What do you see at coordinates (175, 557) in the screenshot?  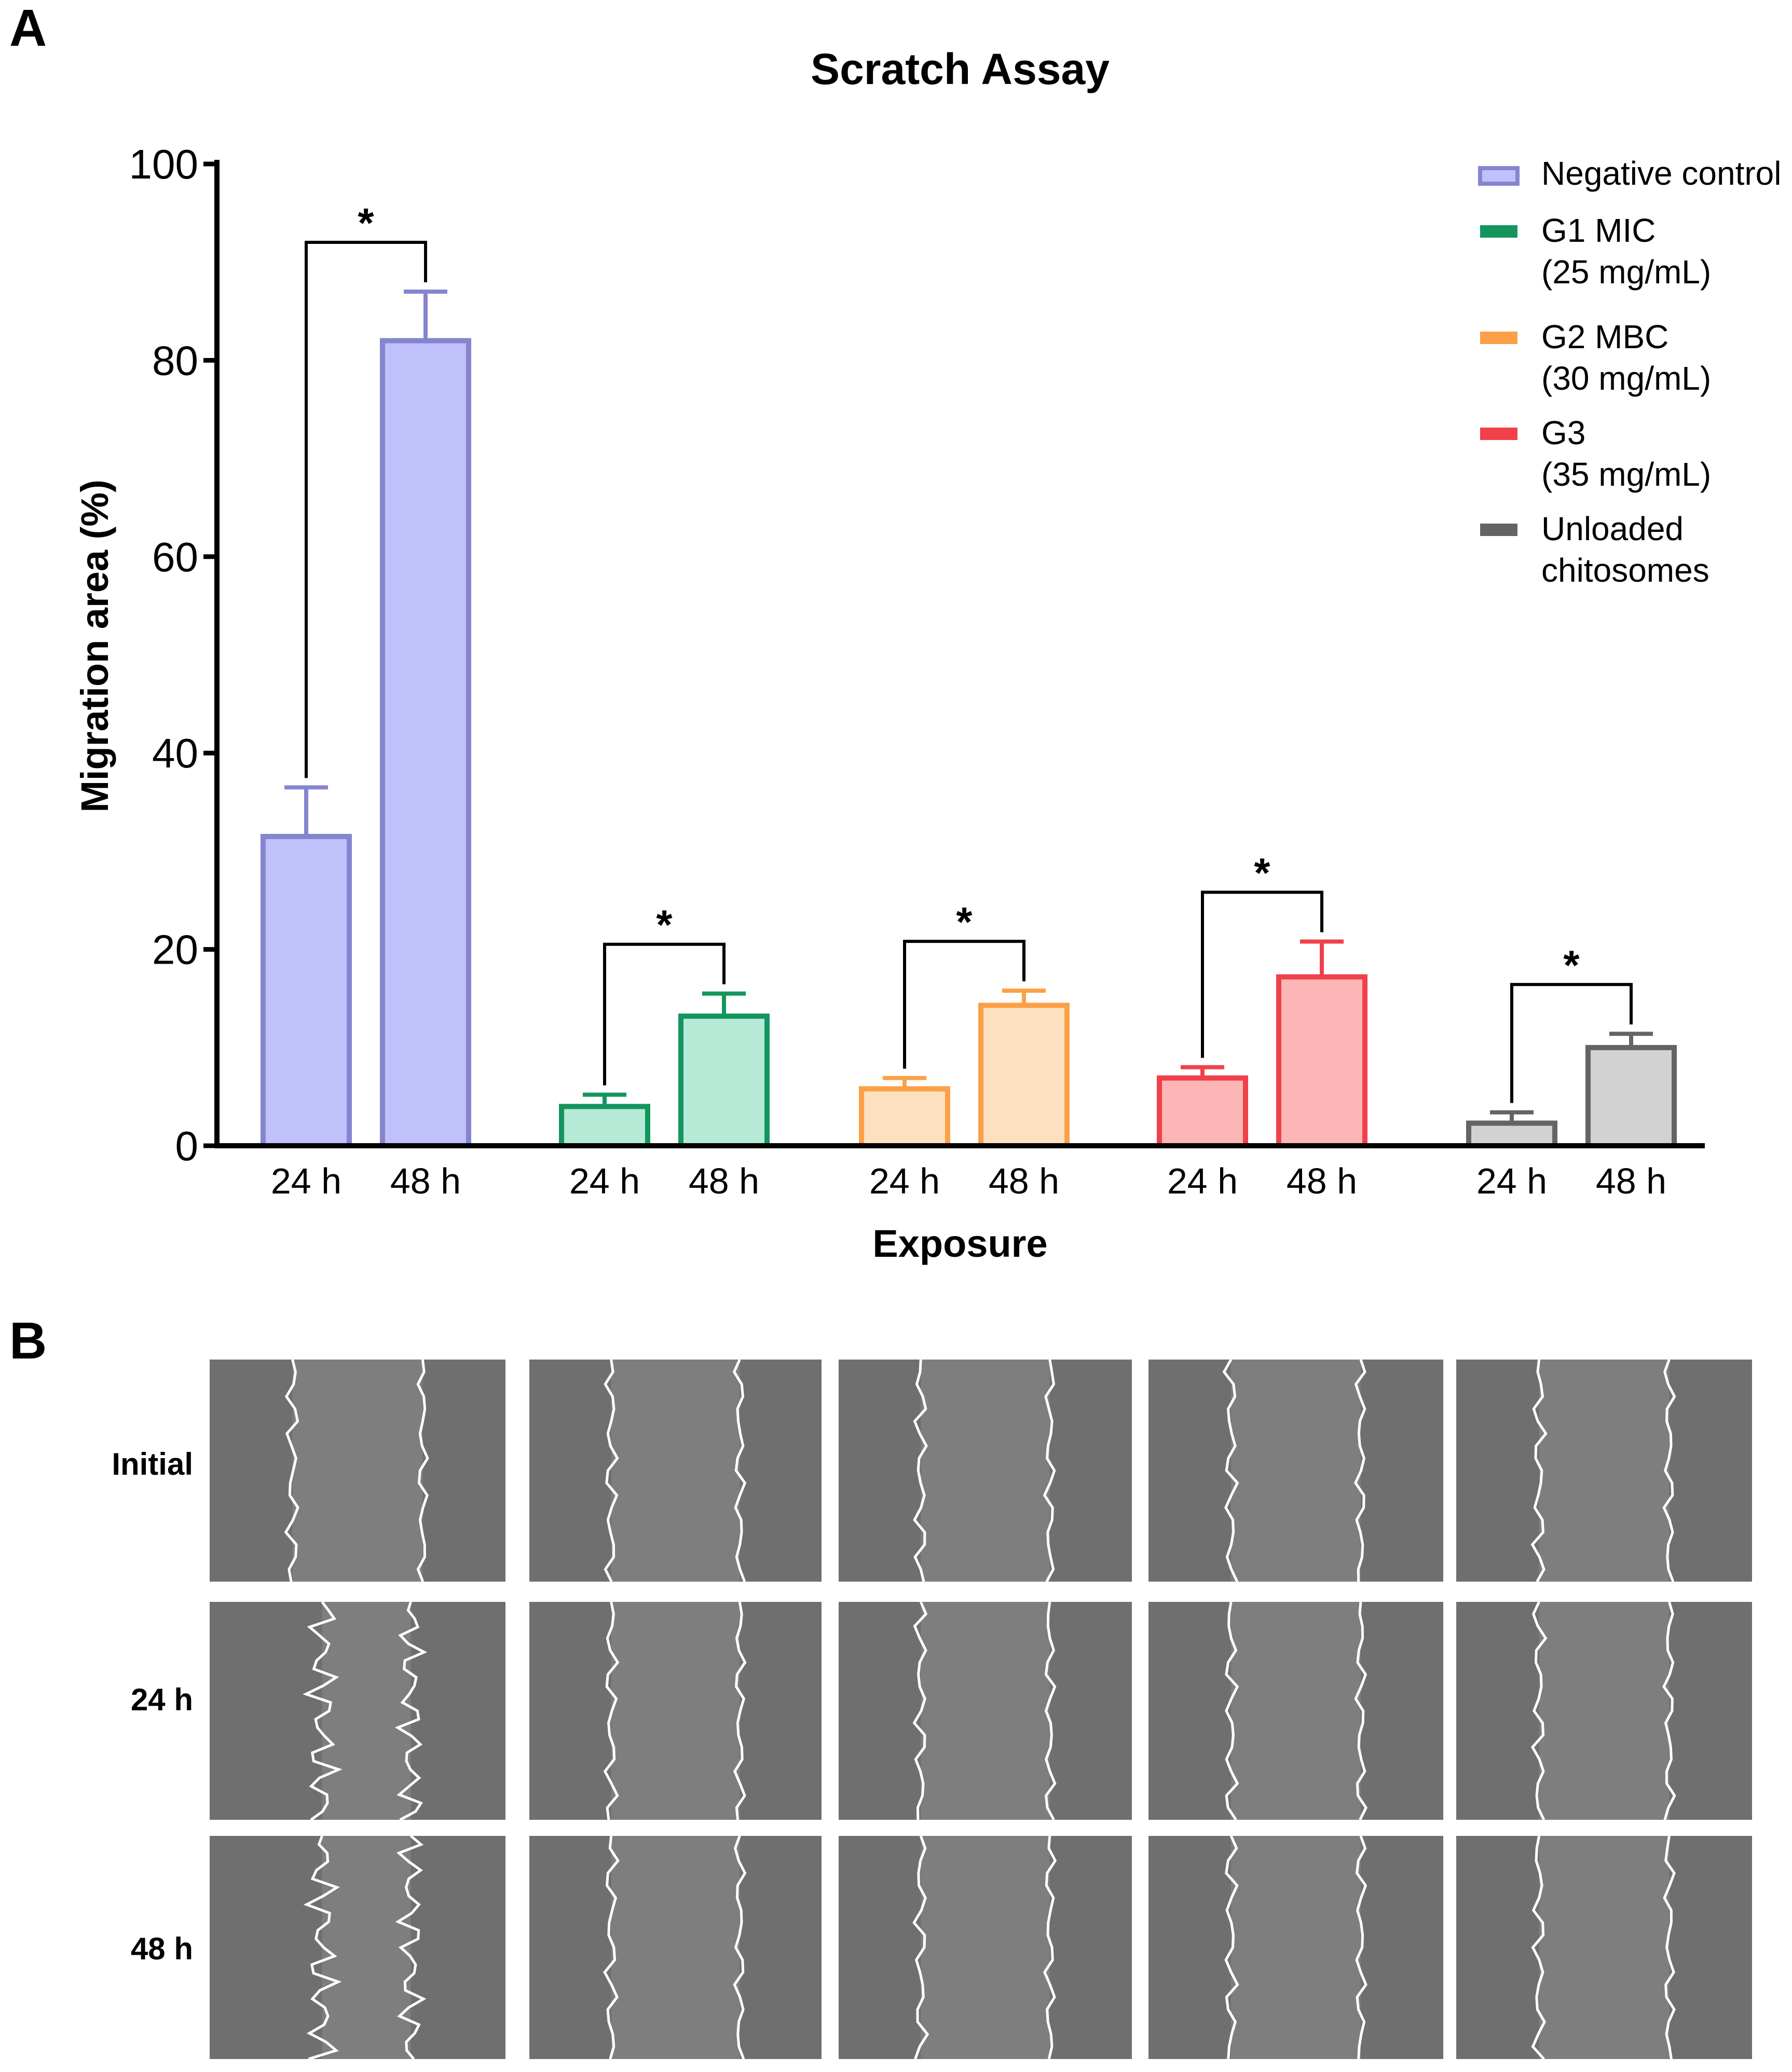 I see `y-tick-label: 60` at bounding box center [175, 557].